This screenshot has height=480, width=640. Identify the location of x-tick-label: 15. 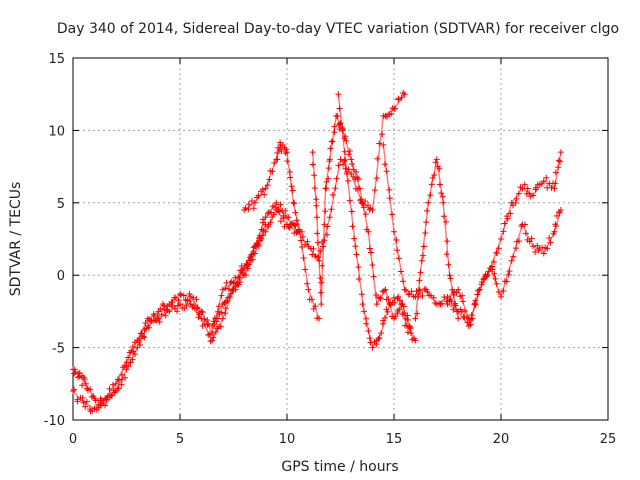
(394, 439).